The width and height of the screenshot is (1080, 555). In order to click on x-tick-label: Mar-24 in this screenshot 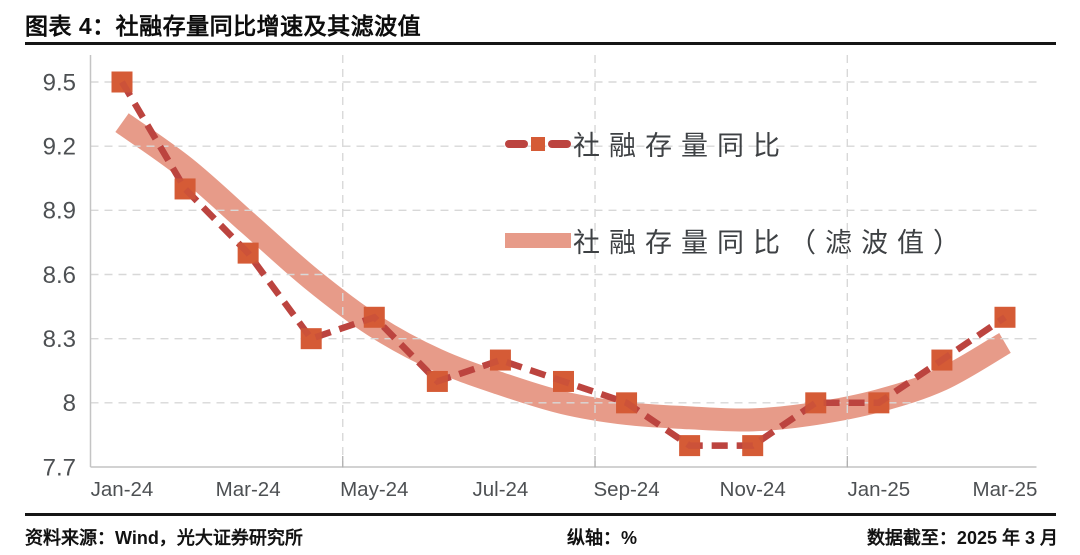, I will do `click(248, 489)`.